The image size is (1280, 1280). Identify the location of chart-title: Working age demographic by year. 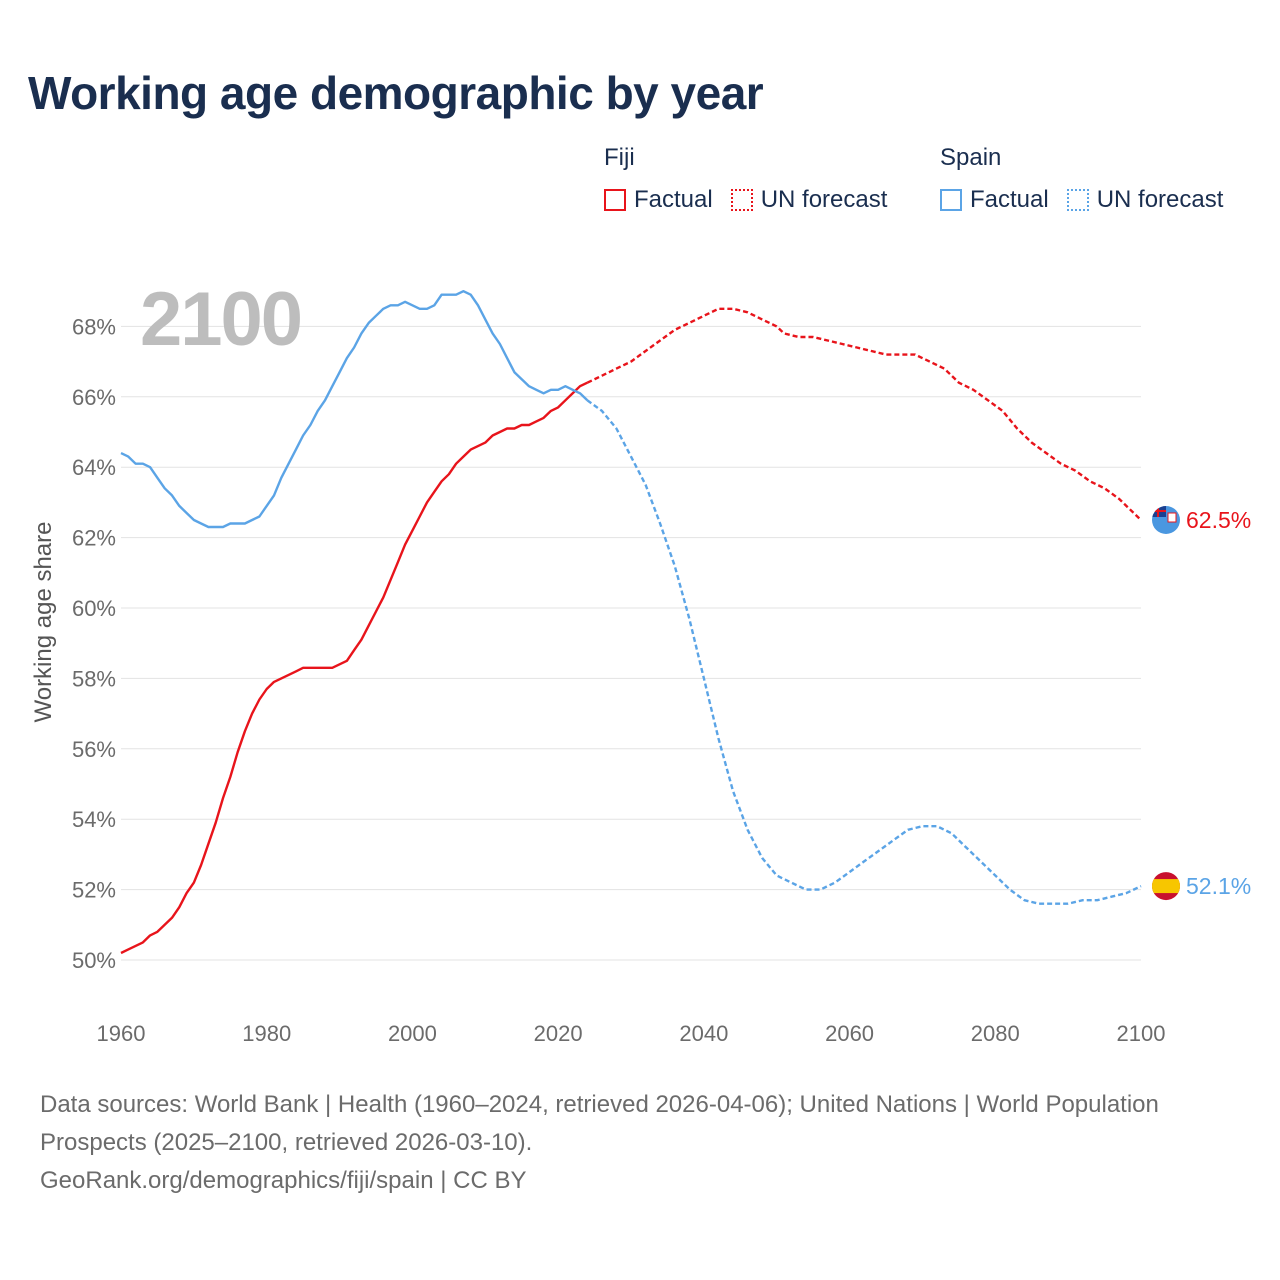
(396, 93).